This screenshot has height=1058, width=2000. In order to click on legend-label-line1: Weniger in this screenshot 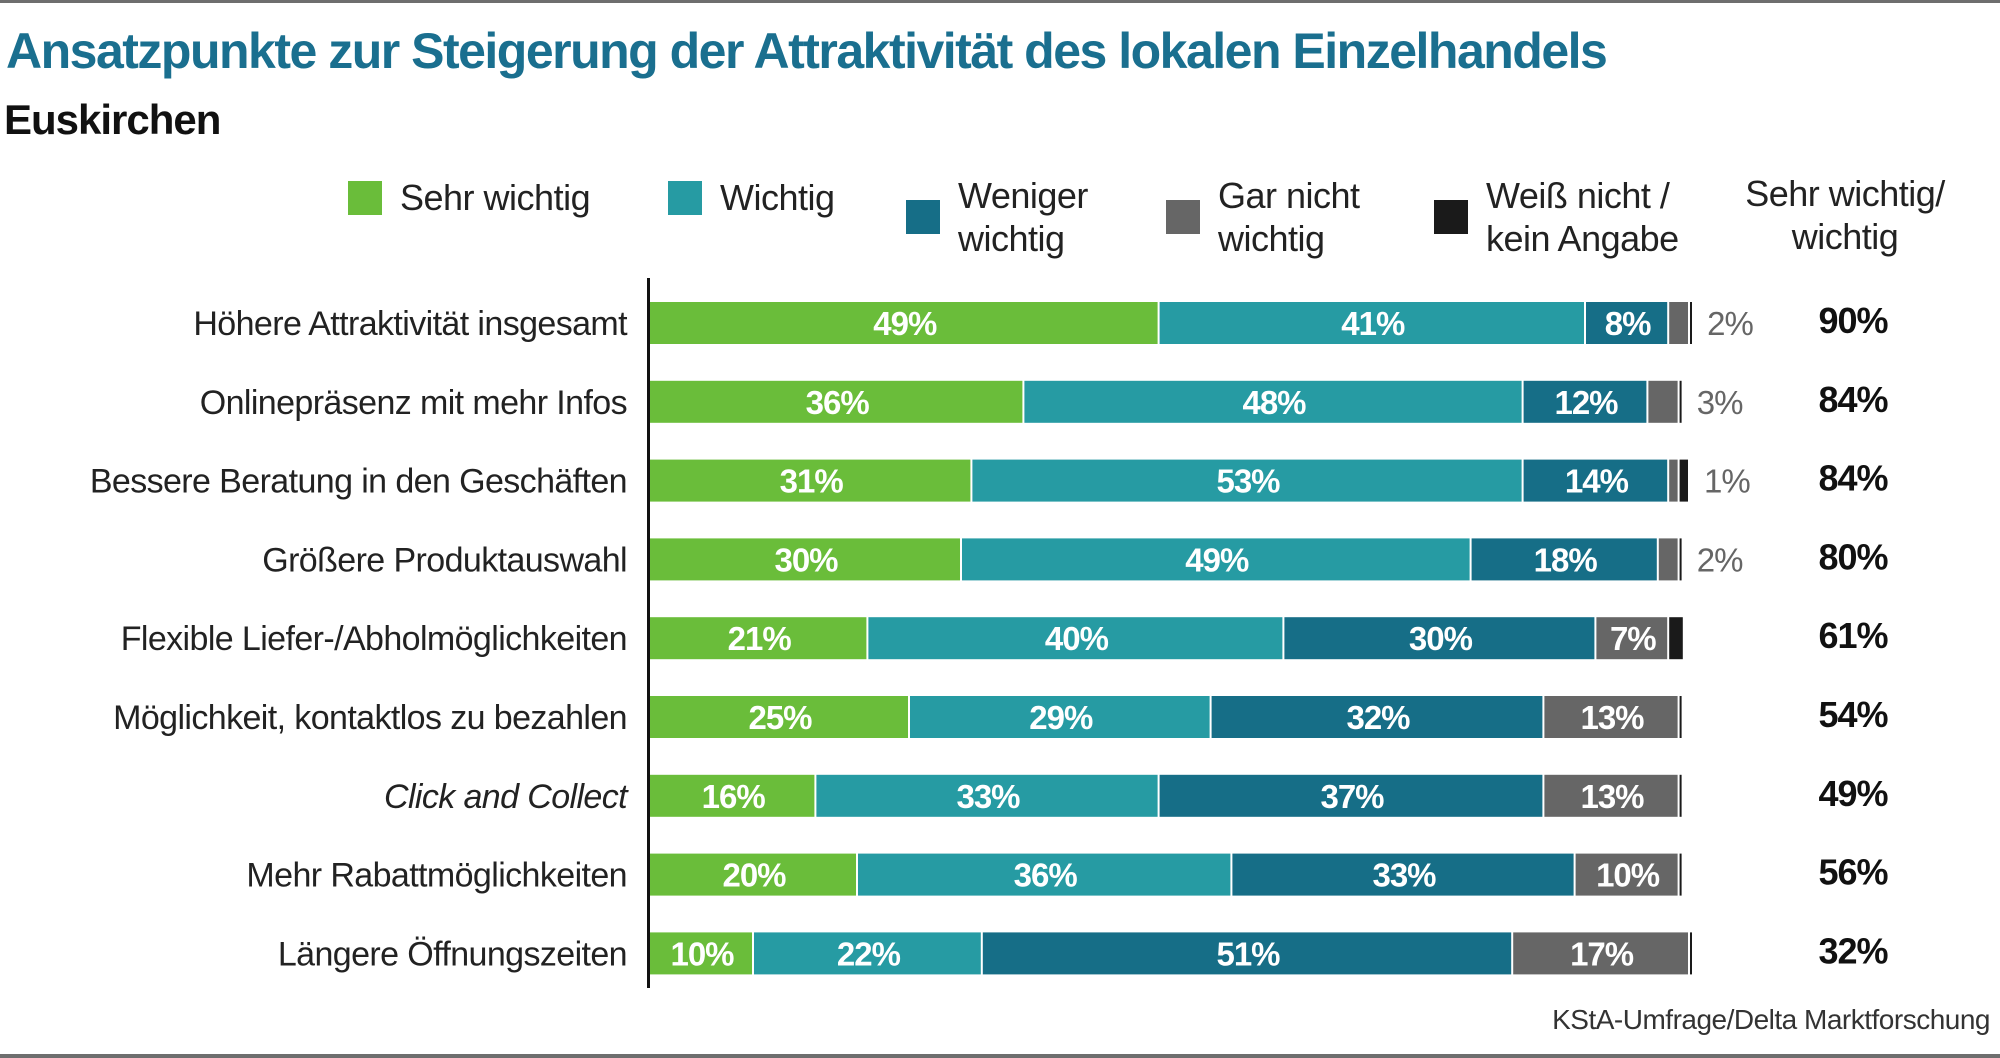, I will do `click(1023, 195)`.